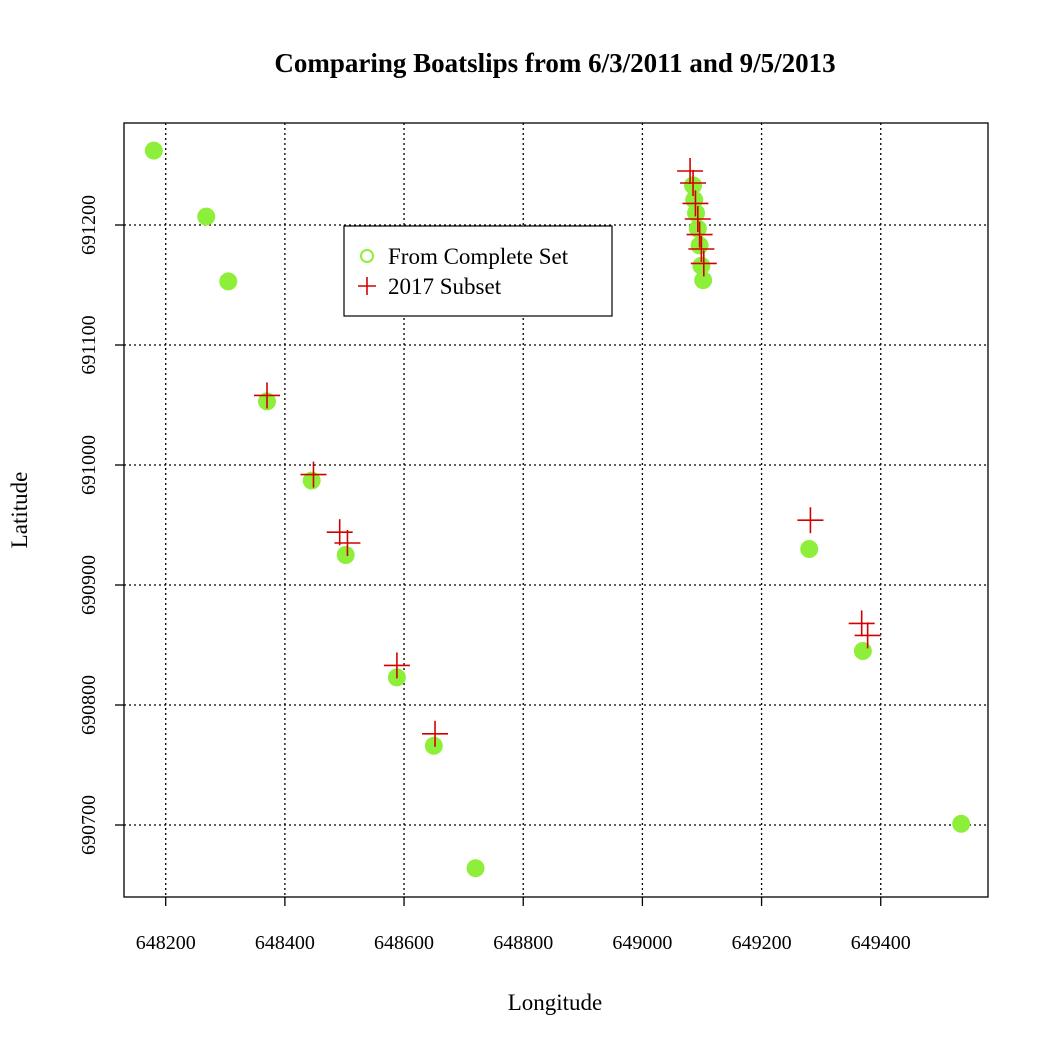 This screenshot has height=1050, width=1050. Describe the element at coordinates (555, 1002) in the screenshot. I see `x-axis-label: Longitude` at that location.